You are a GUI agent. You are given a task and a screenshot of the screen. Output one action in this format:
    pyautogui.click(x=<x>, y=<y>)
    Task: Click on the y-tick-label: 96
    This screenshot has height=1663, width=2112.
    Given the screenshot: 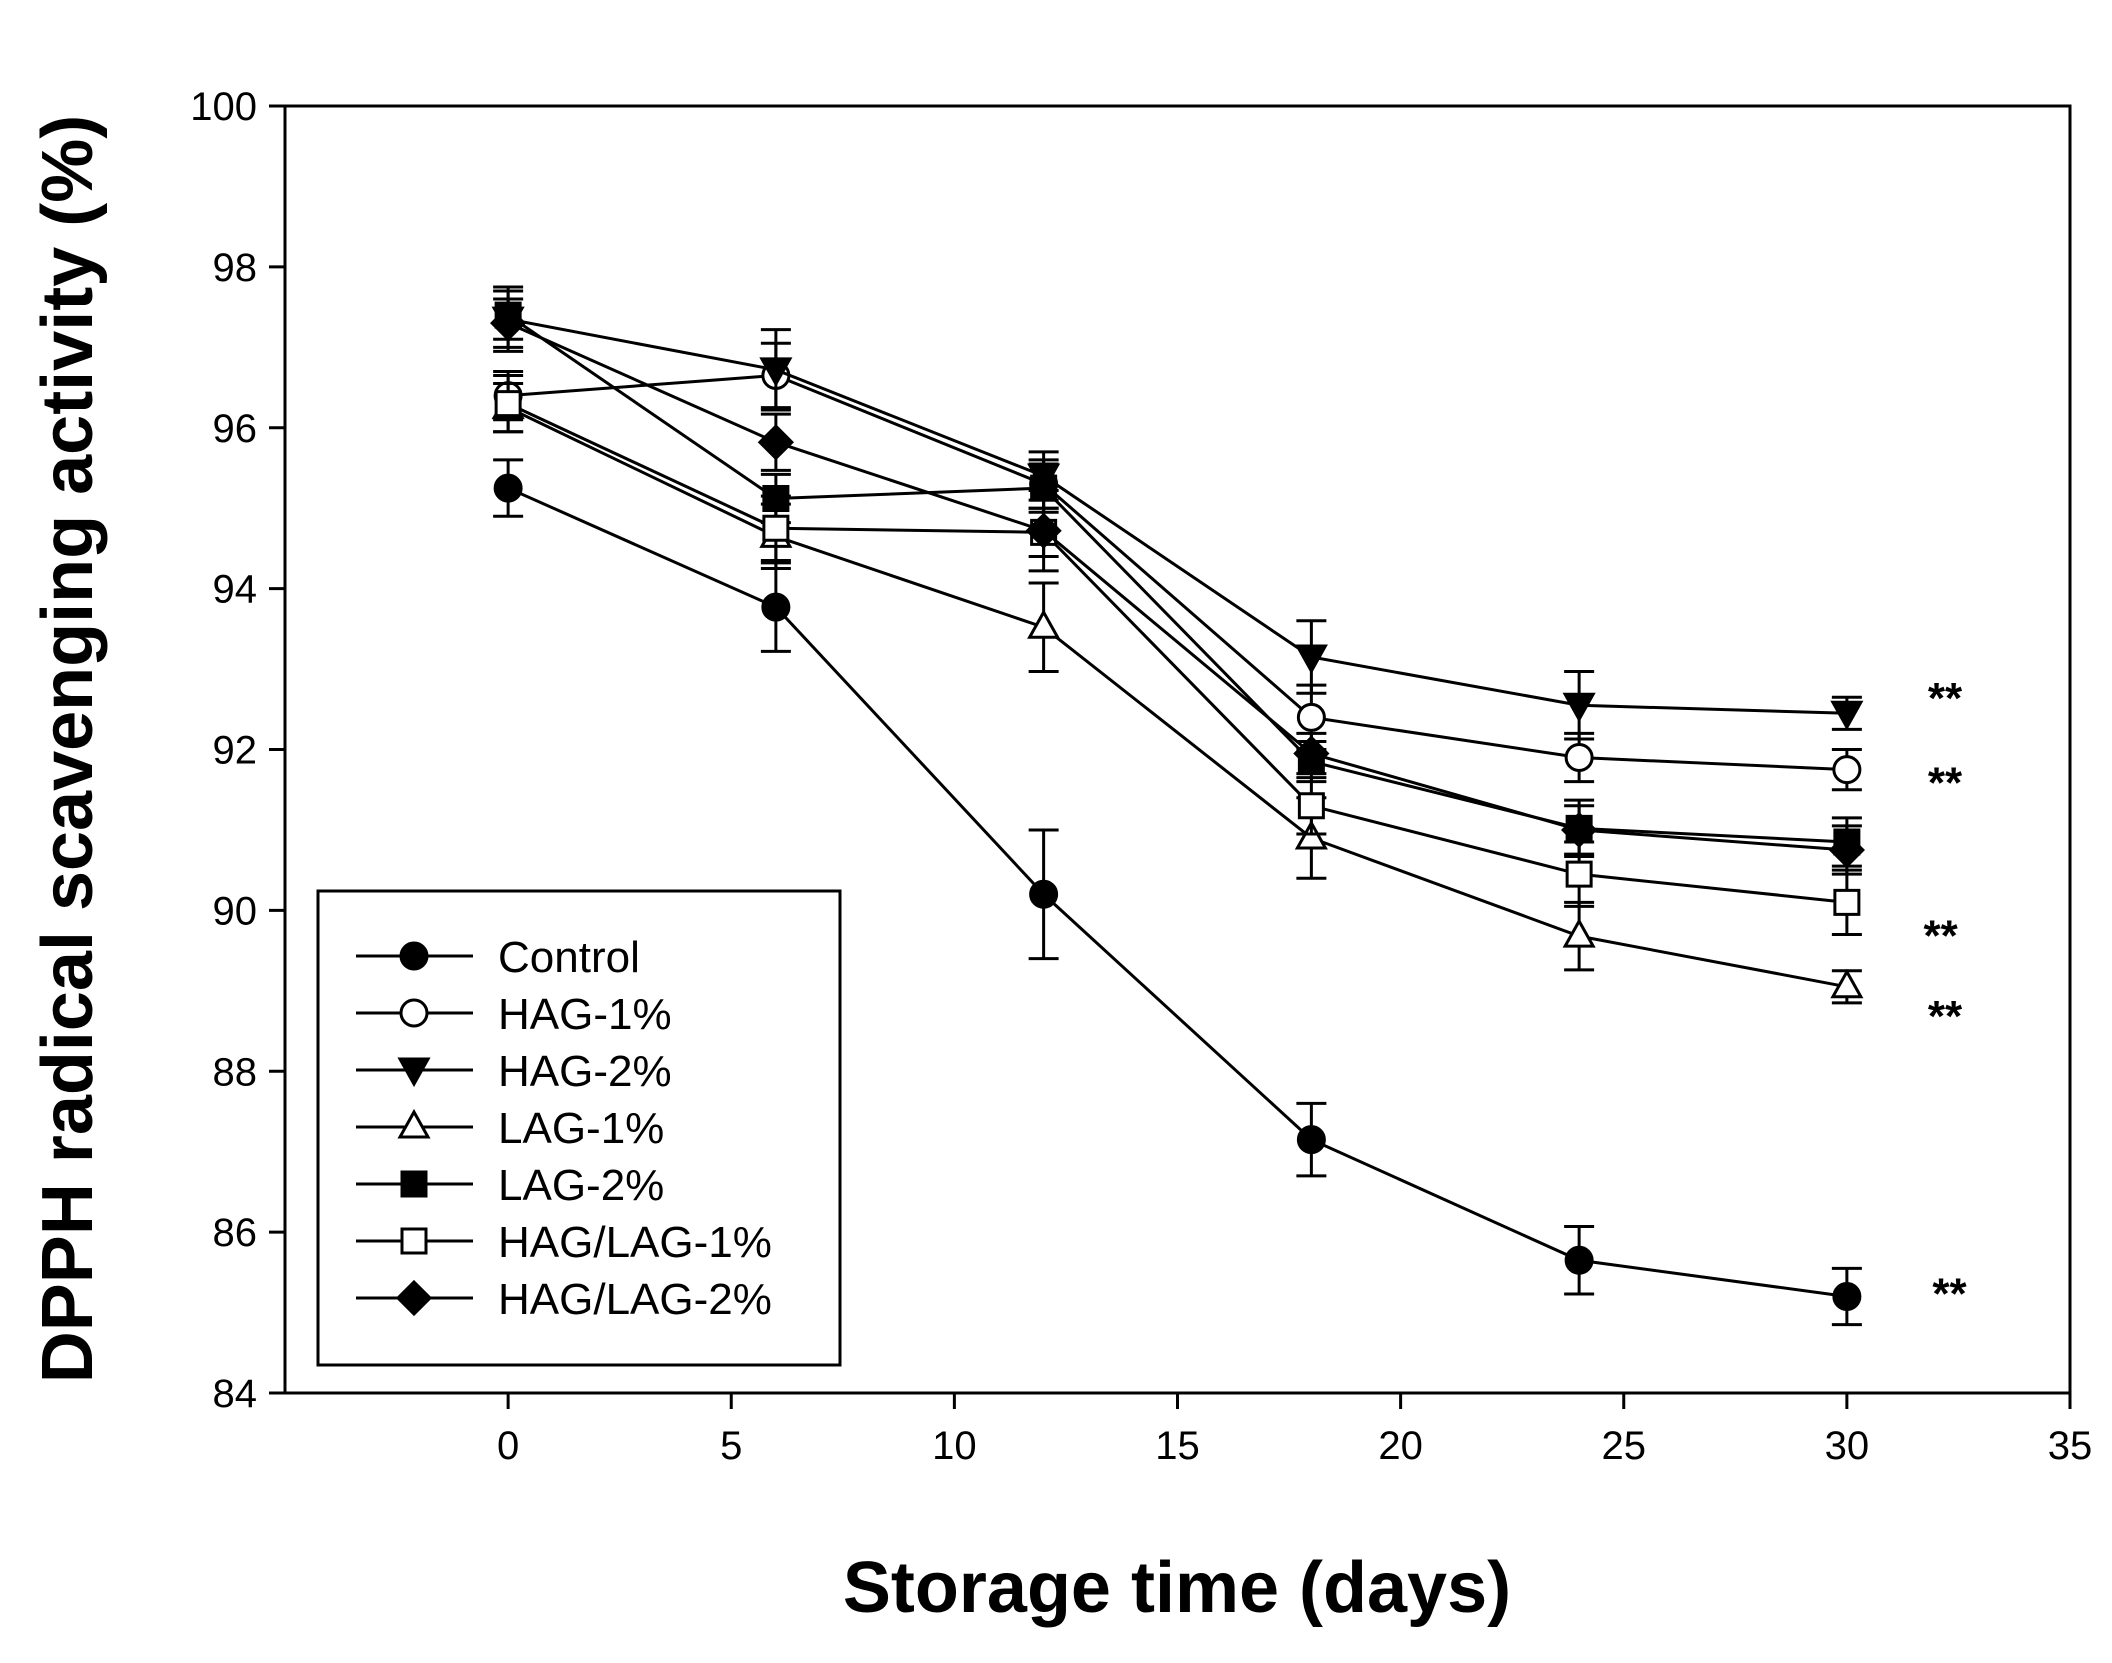 What is the action you would take?
    pyautogui.click(x=235, y=429)
    